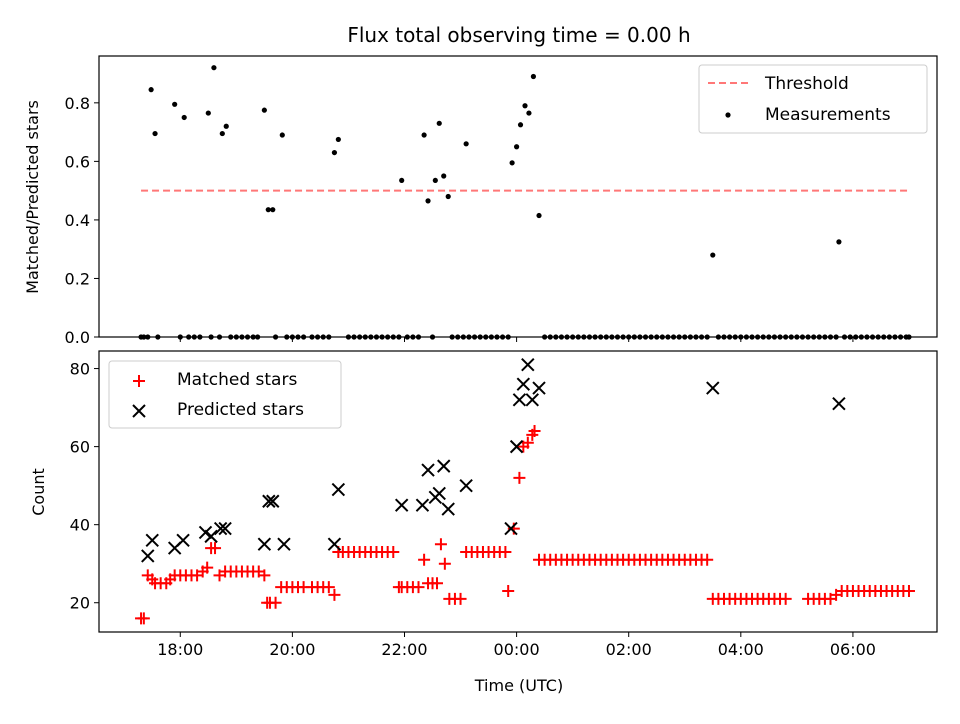  What do you see at coordinates (629, 649) in the screenshot?
I see `x-tick-label: 02:00` at bounding box center [629, 649].